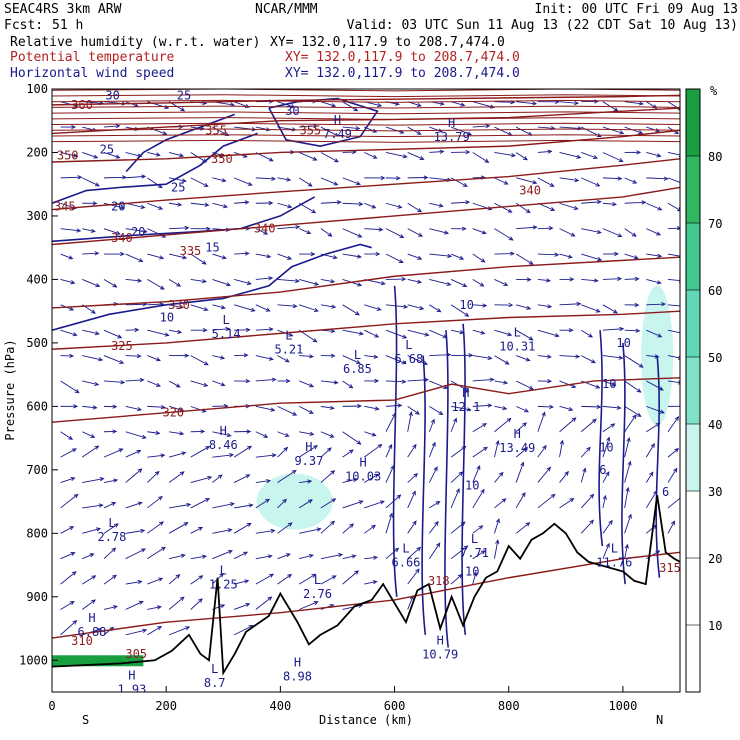 The height and width of the screenshot is (740, 740). Describe the element at coordinates (111, 537) in the screenshot. I see `extremum-value: 2.78` at that location.